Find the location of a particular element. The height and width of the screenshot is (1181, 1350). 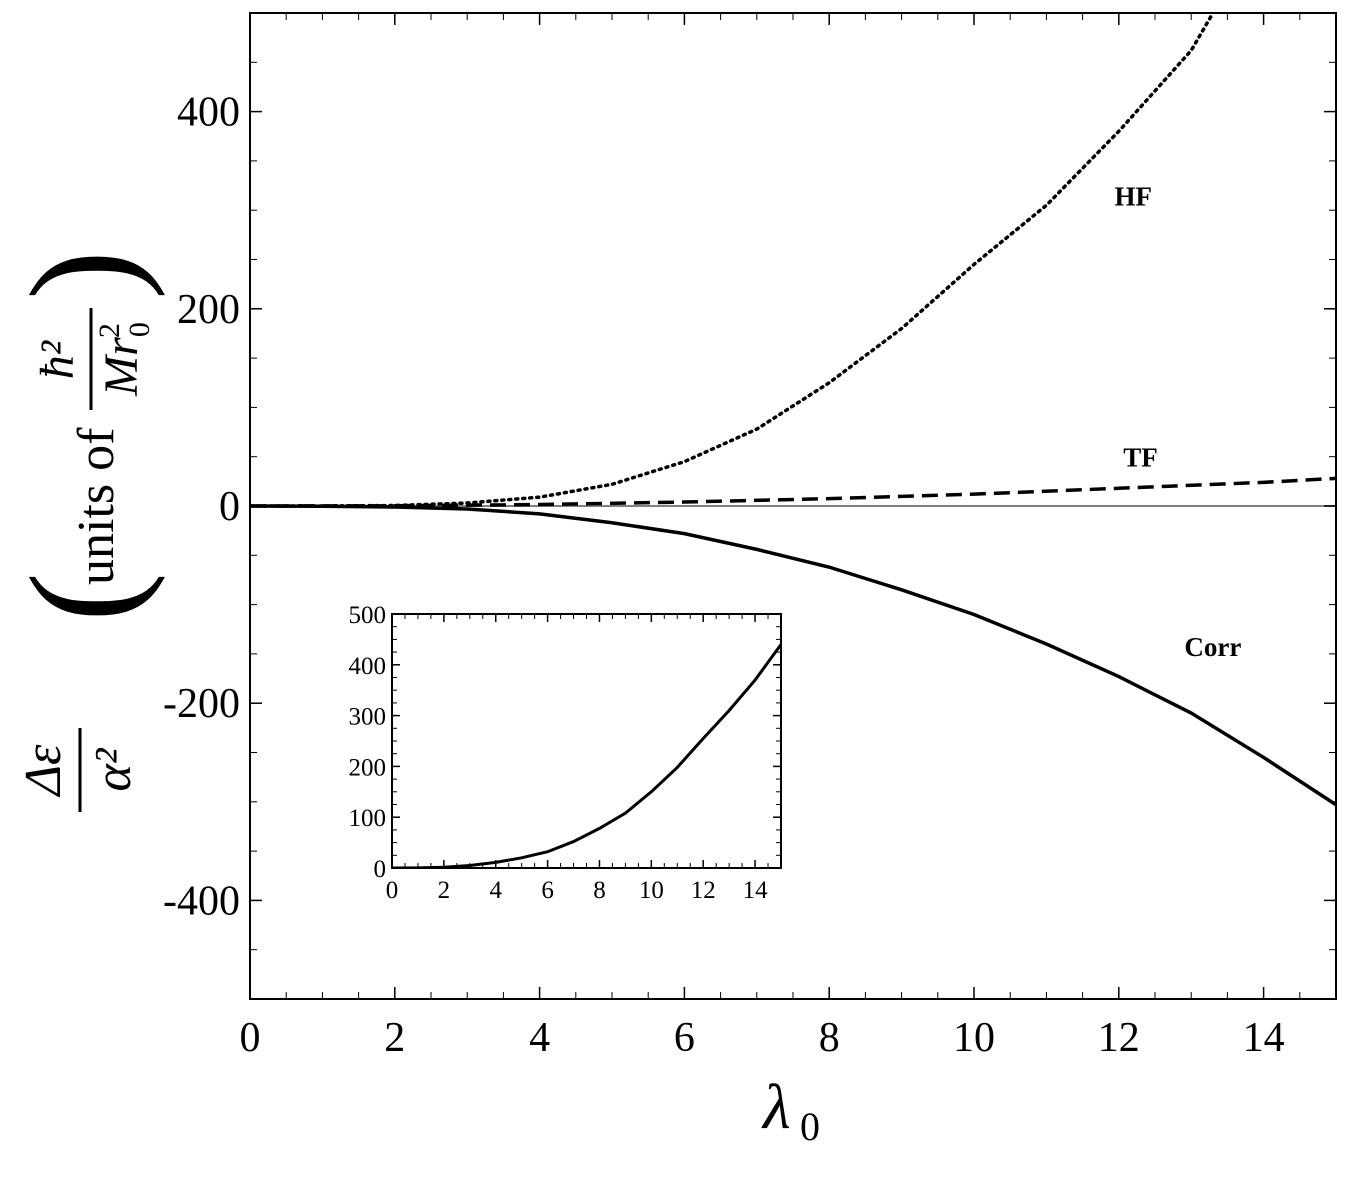

inset-axis-ticks: 0 2 4 6 8 10 12 14 0 100 200 300 400 500 is located at coordinates (565, 753).